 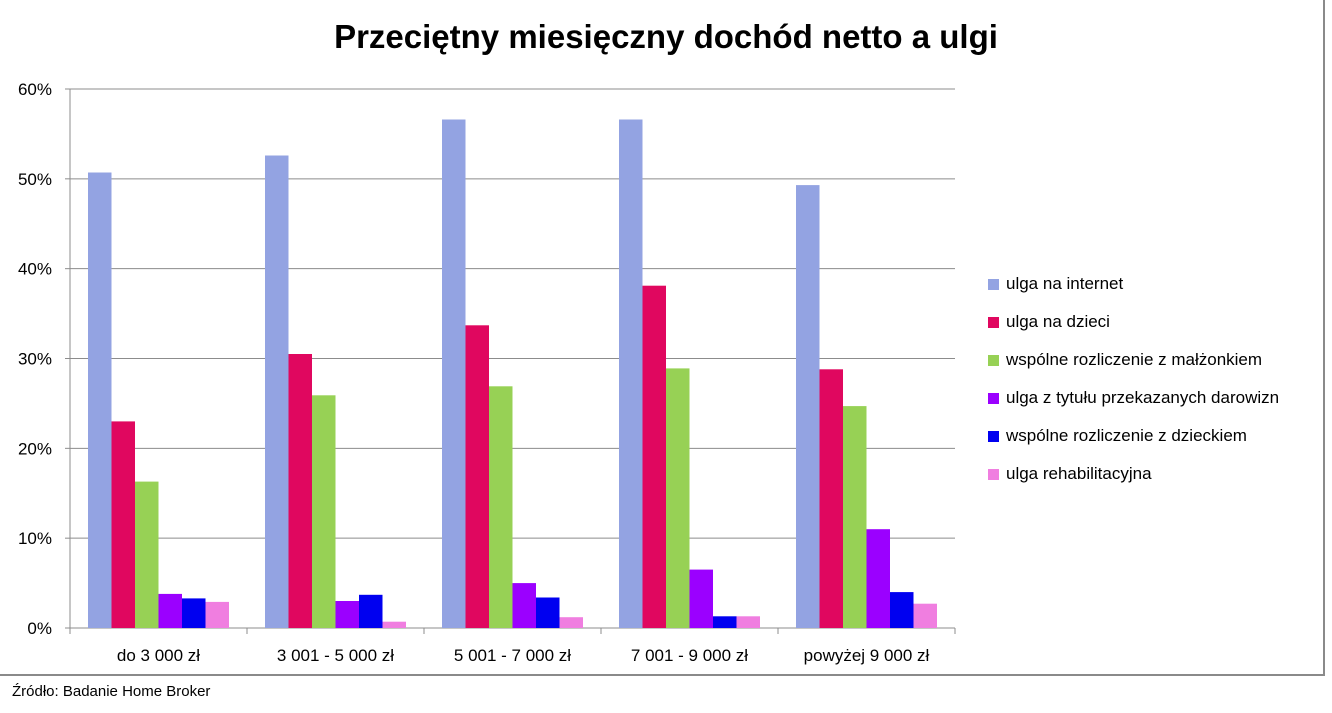 I want to click on legend-item: ulga na internet, so click(x=1155, y=284).